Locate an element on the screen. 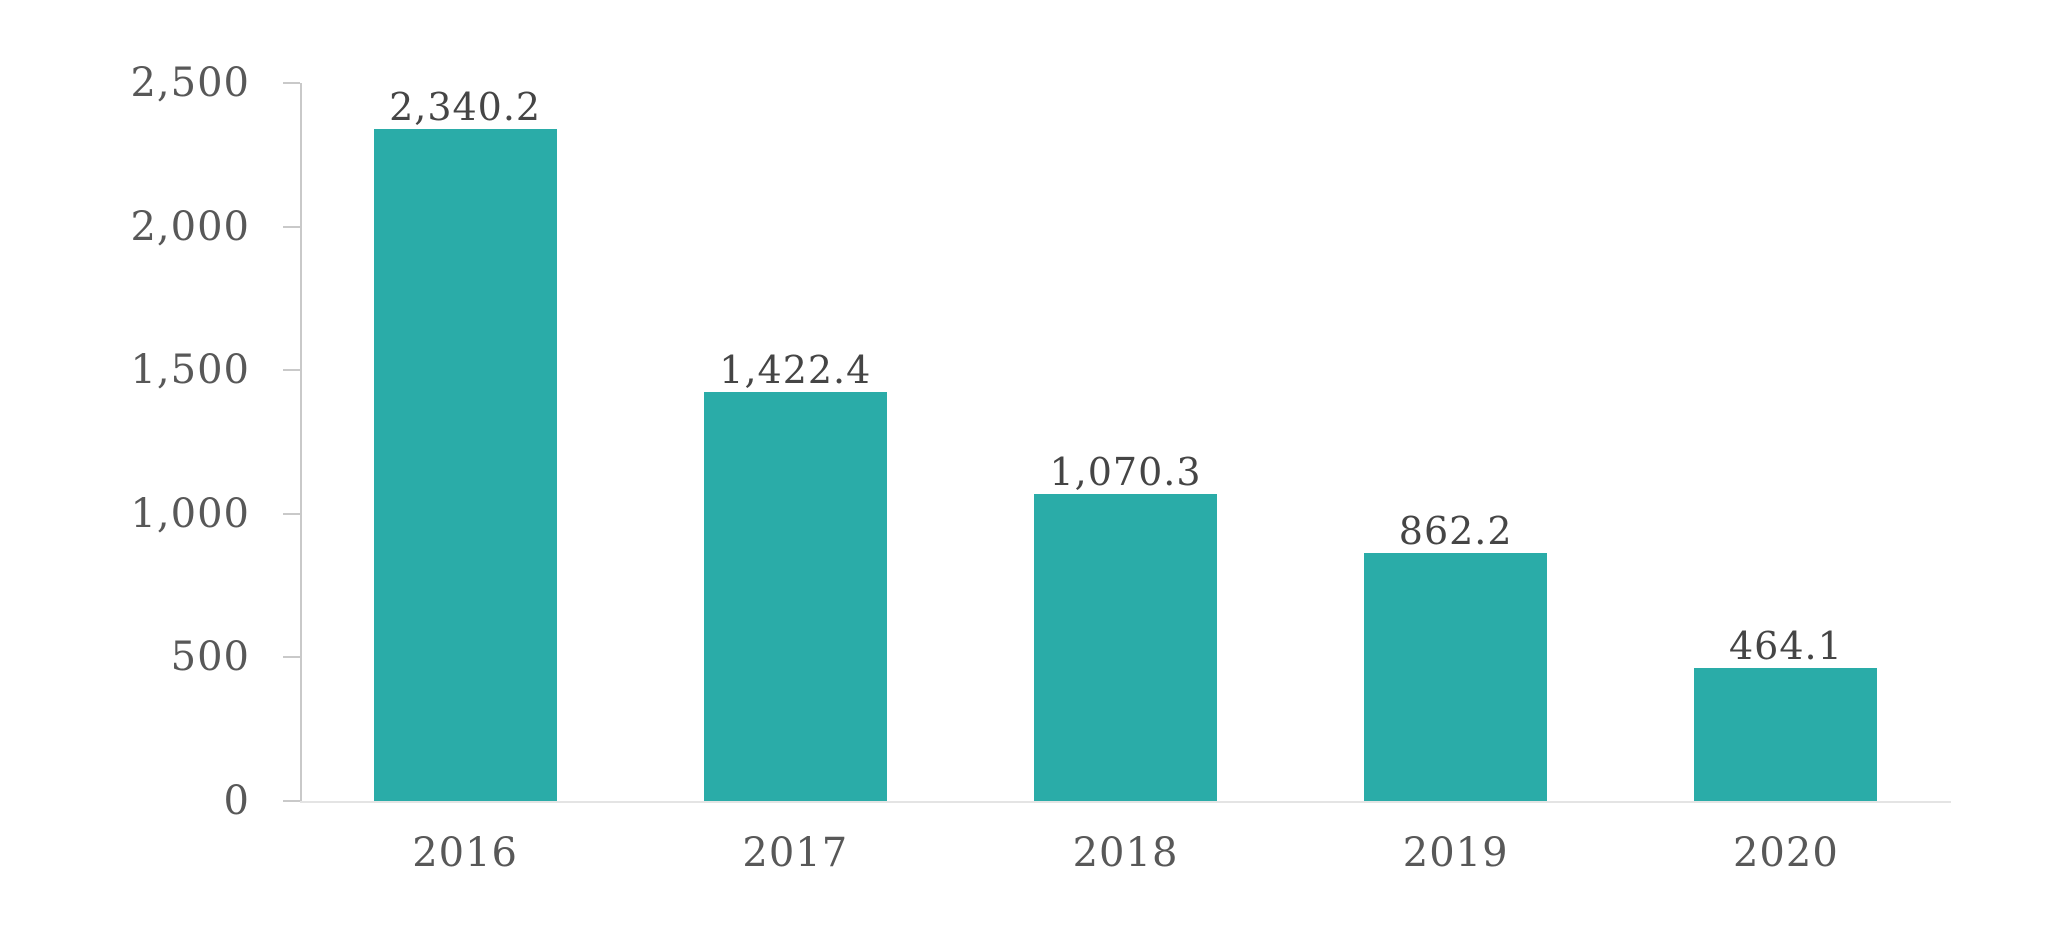 This screenshot has width=2048, height=925. x-axis-category-label: 2018 is located at coordinates (1125, 853).